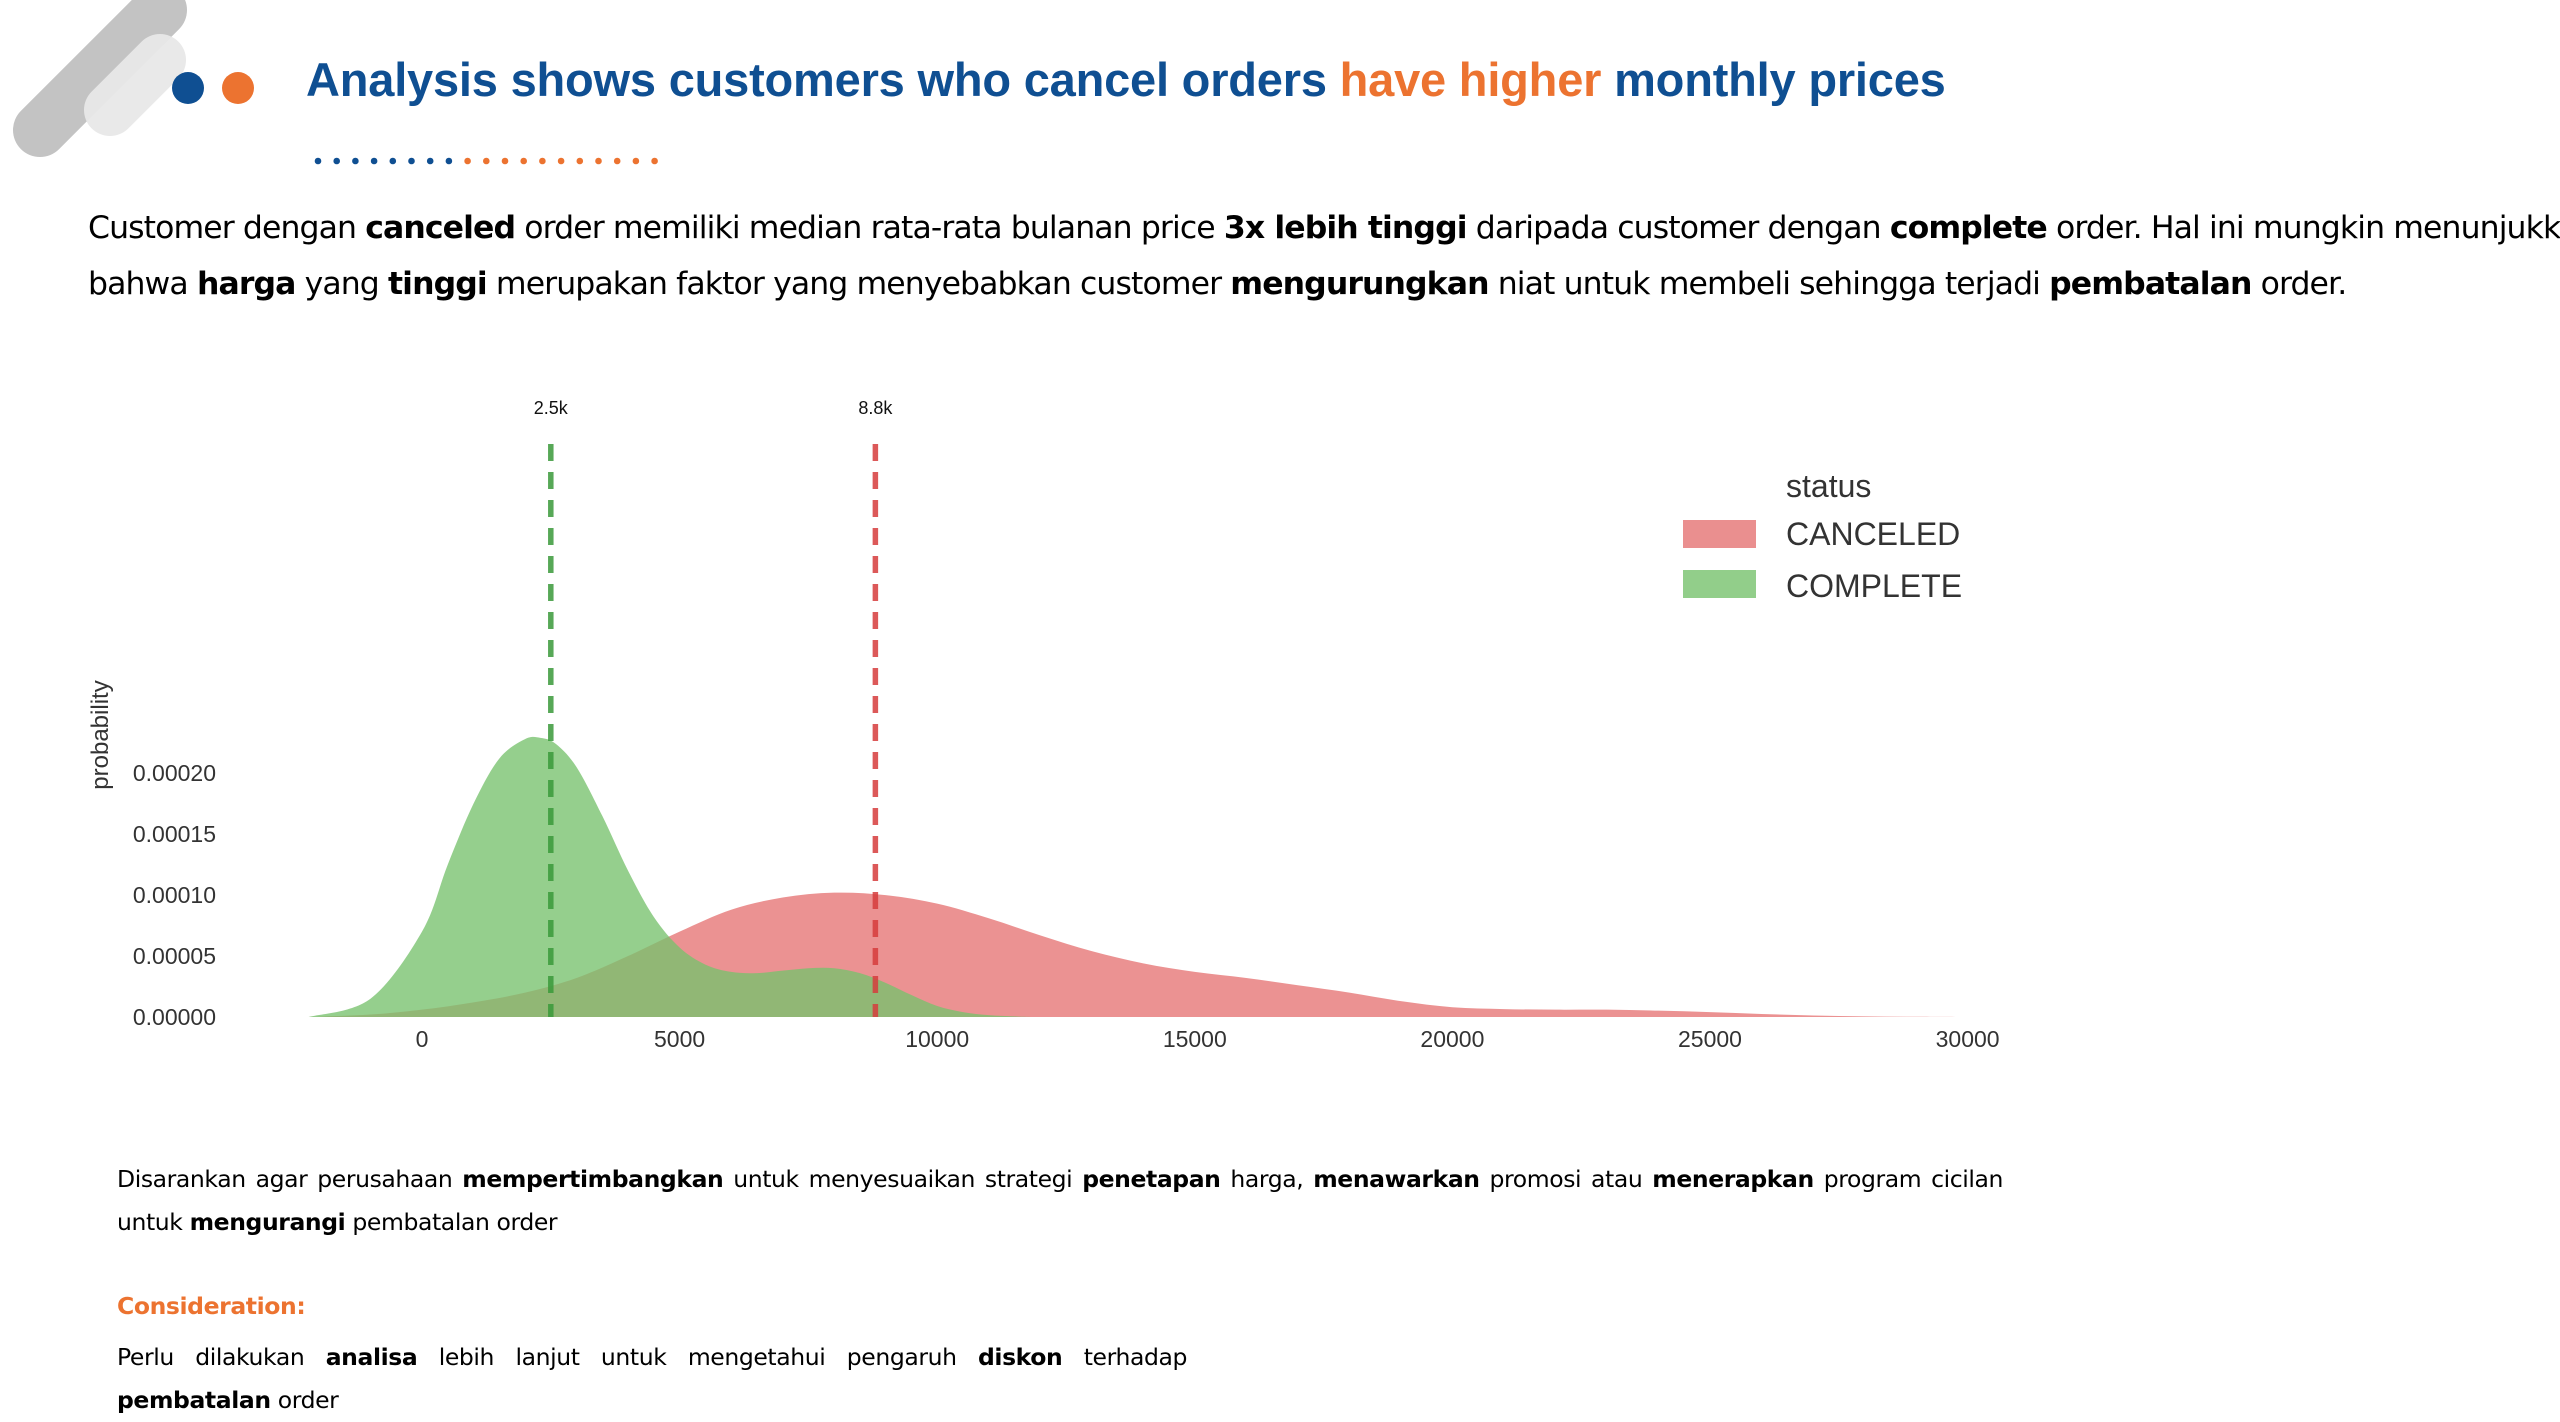 This screenshot has width=2560, height=1422. Describe the element at coordinates (174, 773) in the screenshot. I see `y-tick-label: 0.00020` at that location.